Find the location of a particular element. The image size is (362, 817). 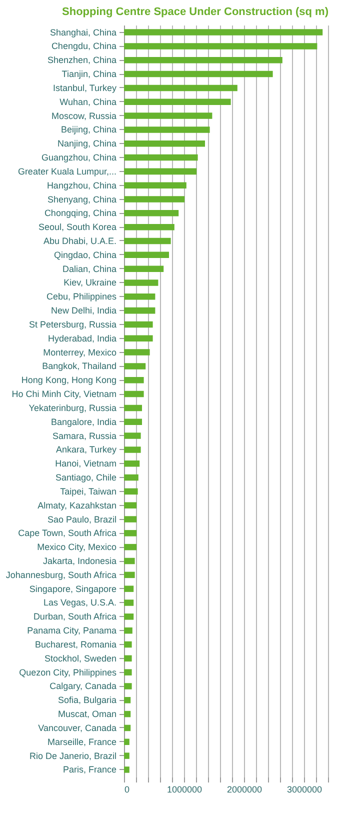

y-tick-label: Yekaterinburg, Russia is located at coordinates (72, 407).